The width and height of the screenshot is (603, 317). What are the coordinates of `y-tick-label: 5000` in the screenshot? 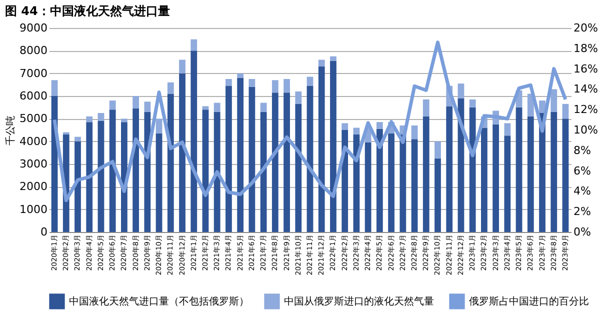 It's located at (34, 119).